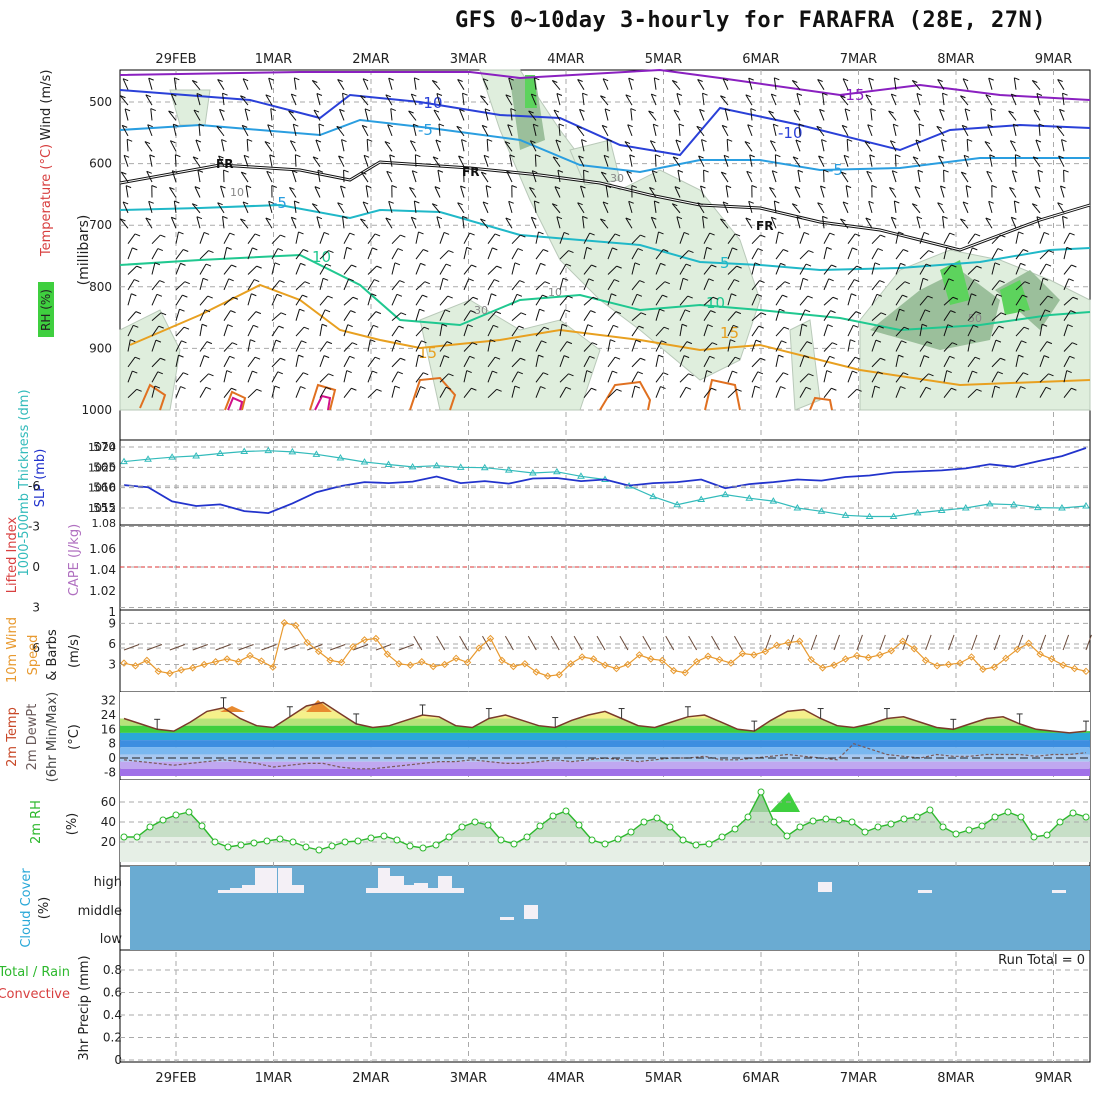  What do you see at coordinates (100, 287) in the screenshot?
I see `pressure-tick: 800` at bounding box center [100, 287].